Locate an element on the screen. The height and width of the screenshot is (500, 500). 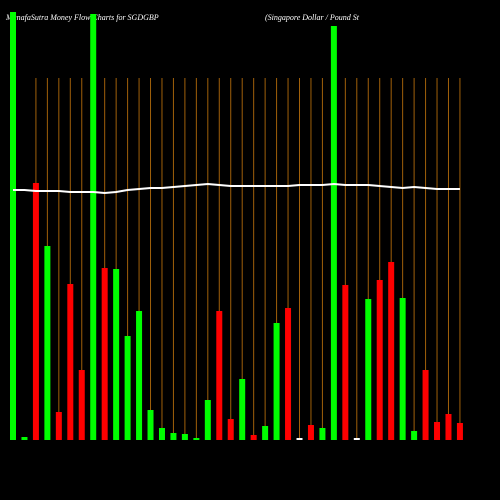
chart-subtitle: (Singapore Dollar / Pound St is located at coordinates (312, 17).